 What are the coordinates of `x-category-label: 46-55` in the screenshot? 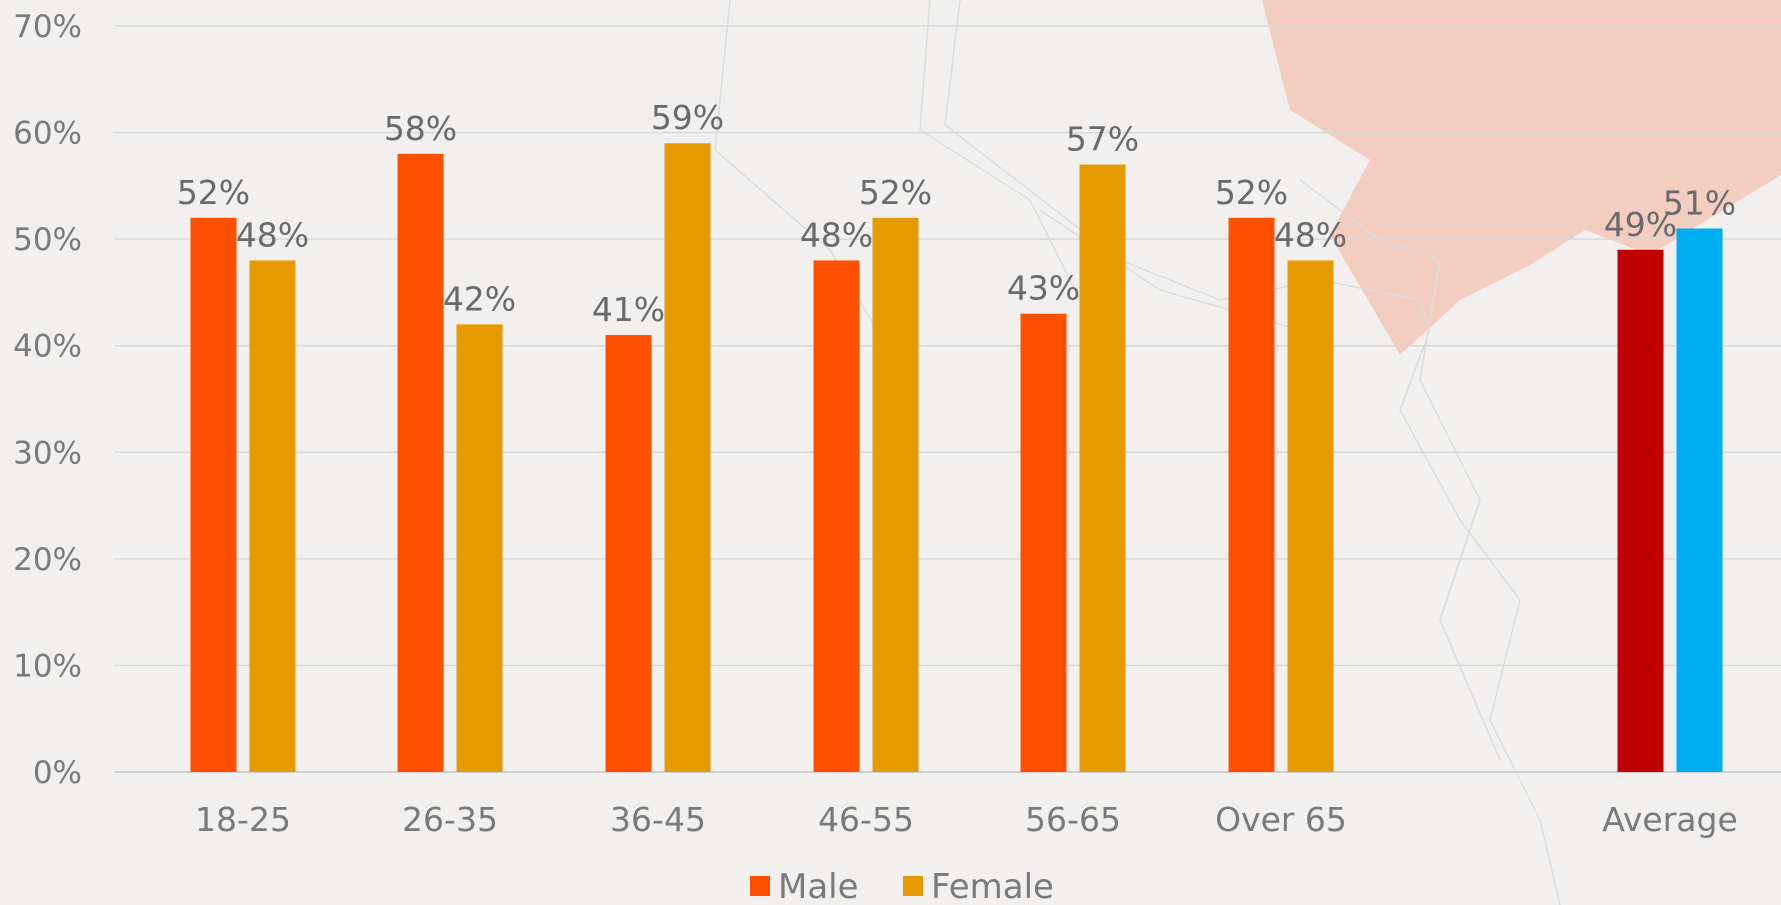 It's located at (866, 819).